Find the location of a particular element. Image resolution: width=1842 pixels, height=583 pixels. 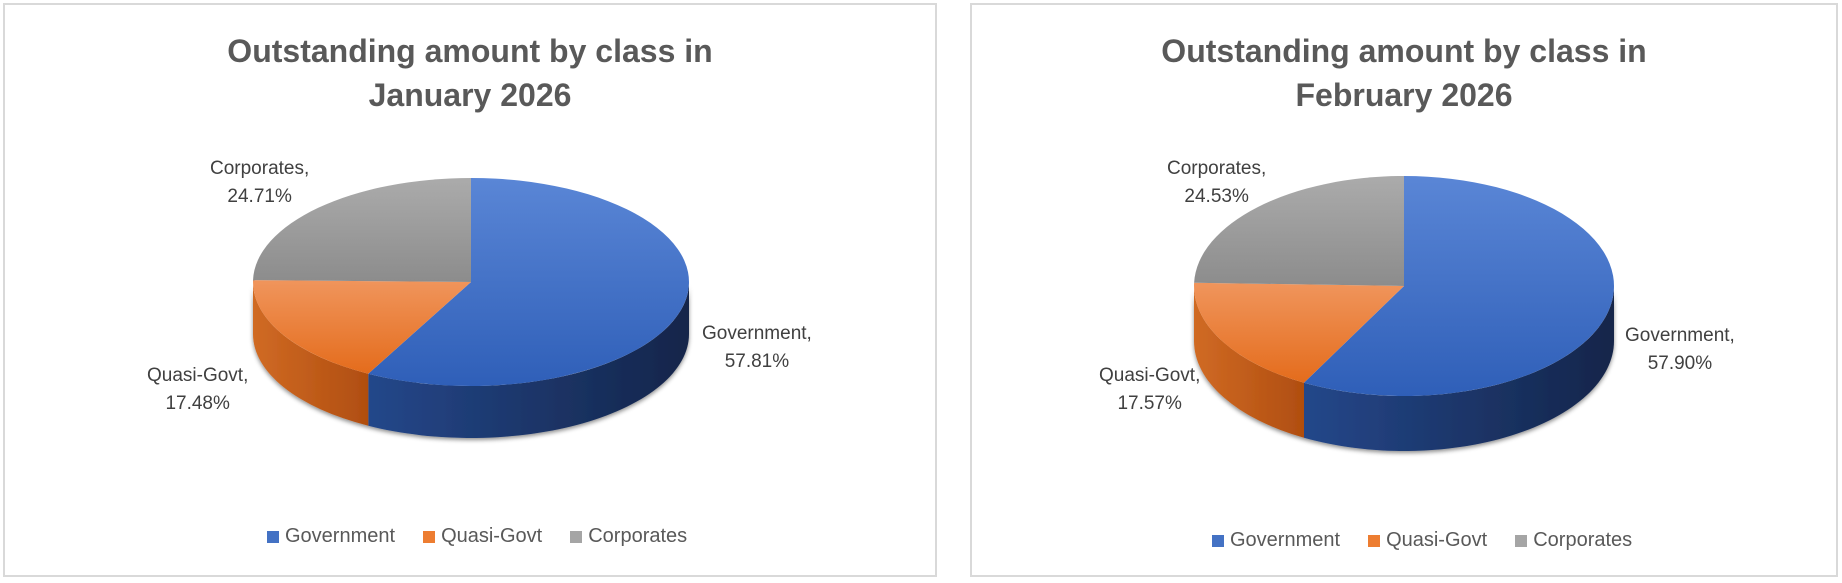

label-value: 24.71% is located at coordinates (259, 196).